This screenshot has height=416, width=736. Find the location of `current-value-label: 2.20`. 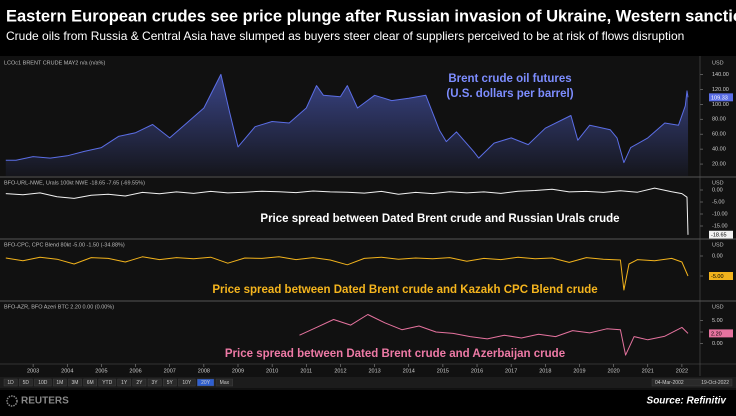

current-value-label: 2.20 is located at coordinates (716, 334).